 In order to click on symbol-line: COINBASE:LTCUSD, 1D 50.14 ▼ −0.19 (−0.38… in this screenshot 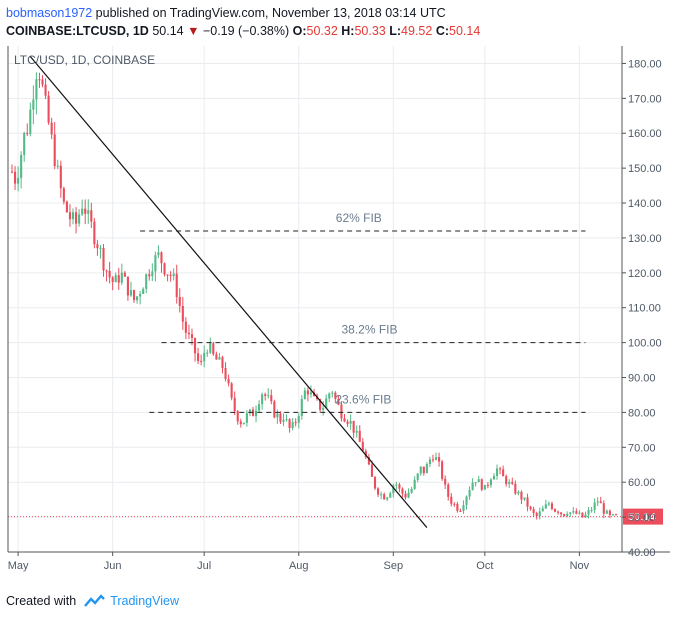, I will do `click(338, 31)`.